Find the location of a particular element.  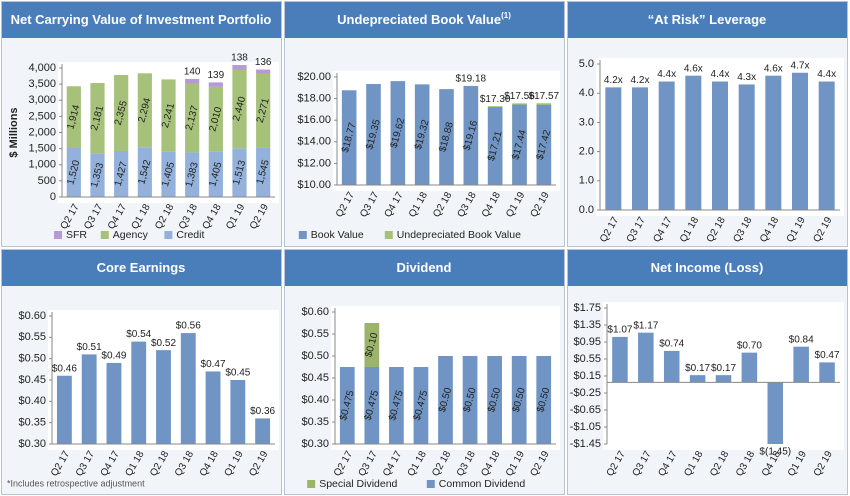

legend-label: Undepreciated Book Value is located at coordinates (459, 235).